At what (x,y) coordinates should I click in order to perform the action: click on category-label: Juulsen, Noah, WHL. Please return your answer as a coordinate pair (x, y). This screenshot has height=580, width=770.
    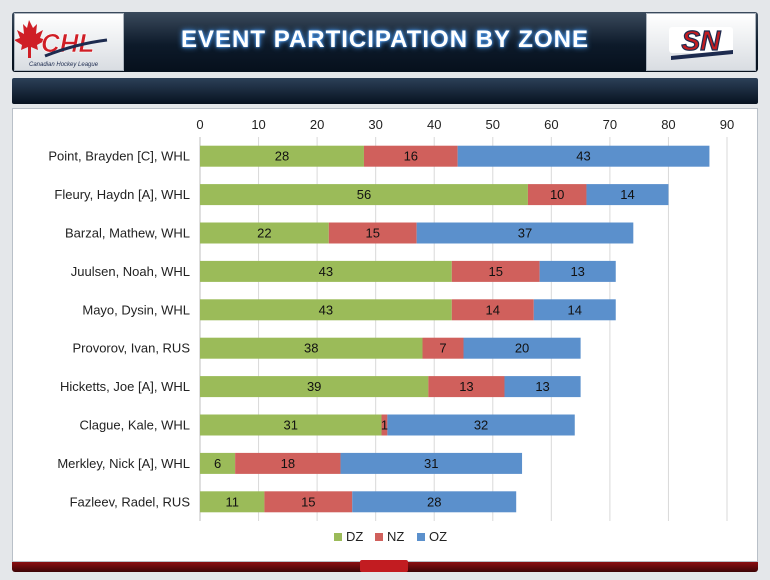
    Looking at the image, I should click on (130, 271).